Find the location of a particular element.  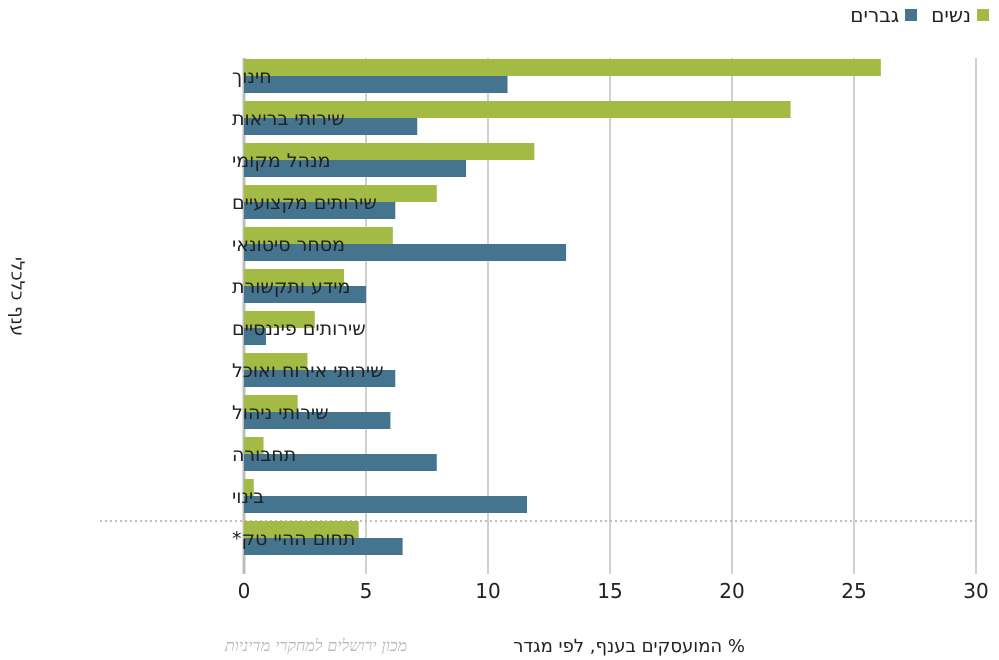

legend-swatch-women is located at coordinates (983, 15).